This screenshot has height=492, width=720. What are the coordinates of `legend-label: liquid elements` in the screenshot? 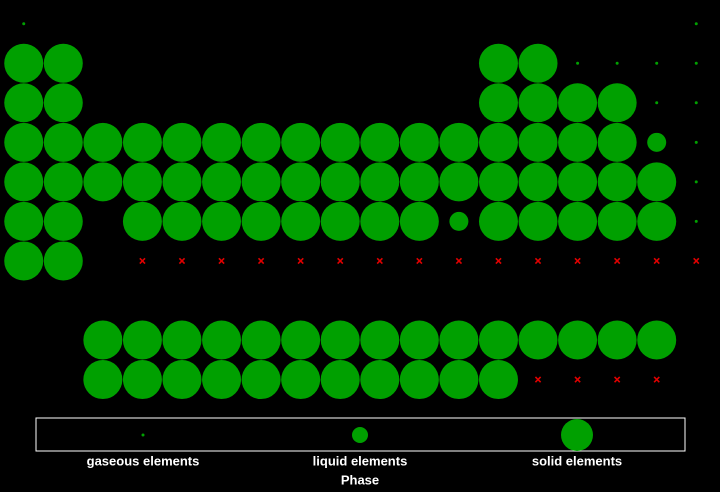 It's located at (360, 460).